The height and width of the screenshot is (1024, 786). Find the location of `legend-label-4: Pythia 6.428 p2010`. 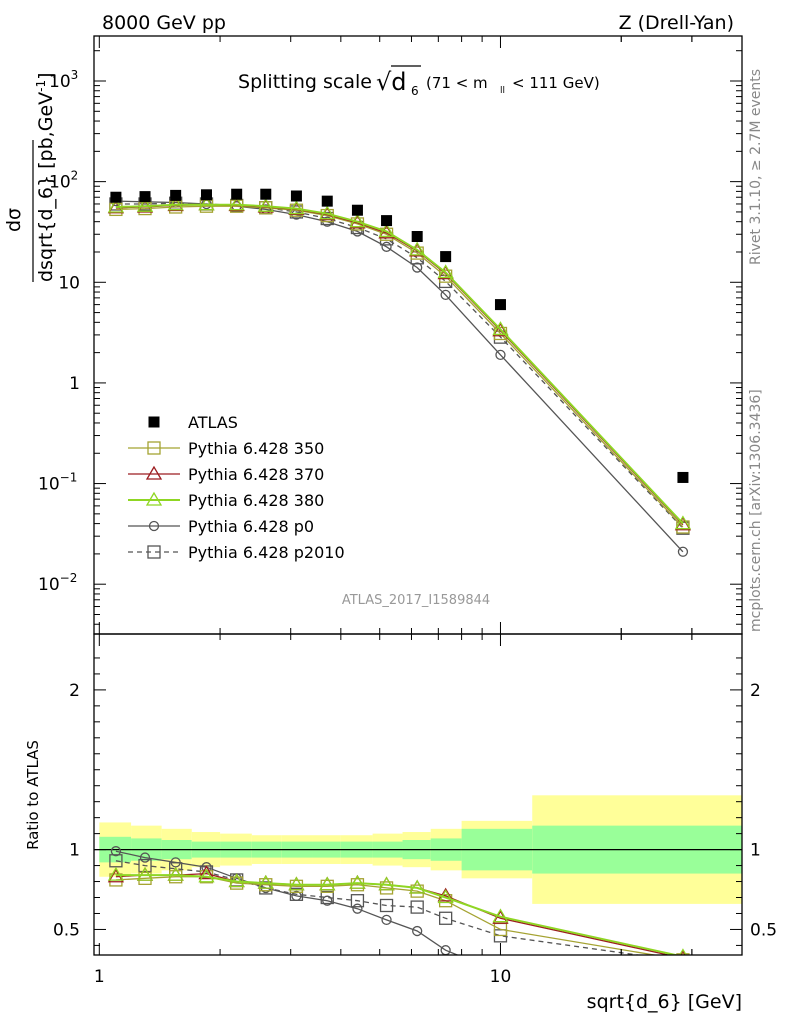

legend-label-4: Pythia 6.428 p2010 is located at coordinates (266, 552).